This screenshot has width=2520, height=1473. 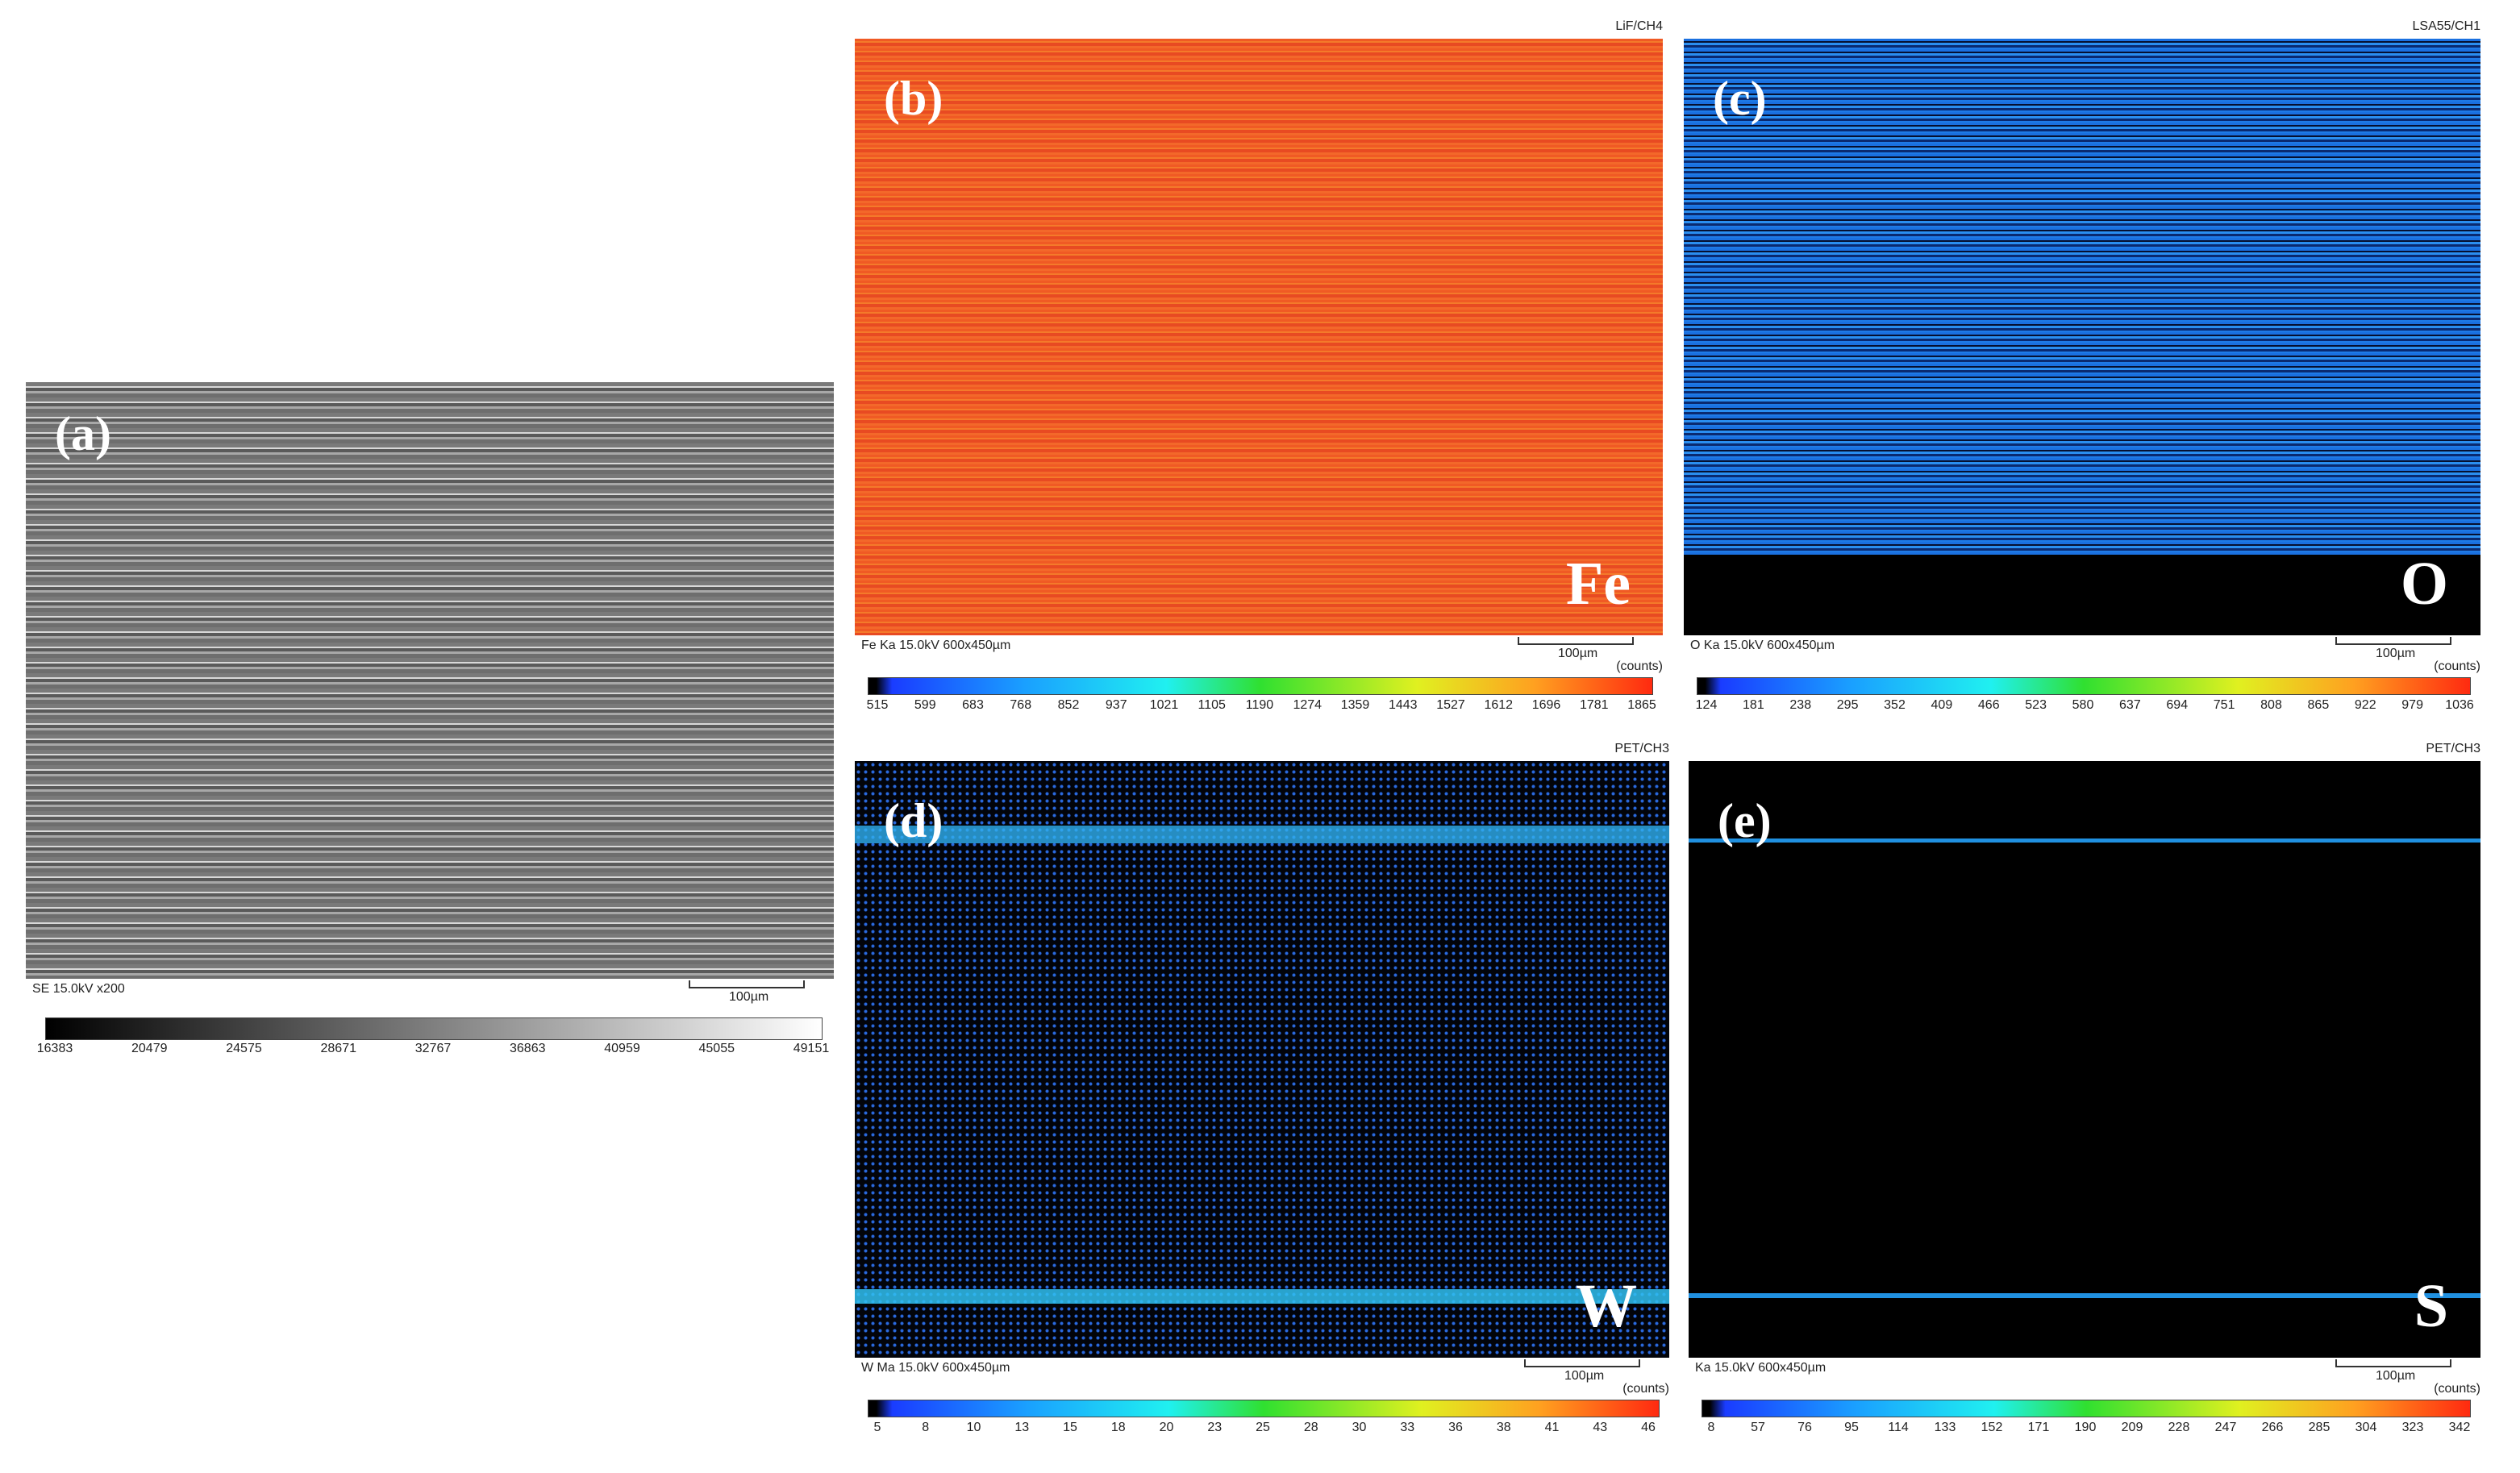 I want to click on colorbar-tick-label: 599, so click(x=925, y=705).